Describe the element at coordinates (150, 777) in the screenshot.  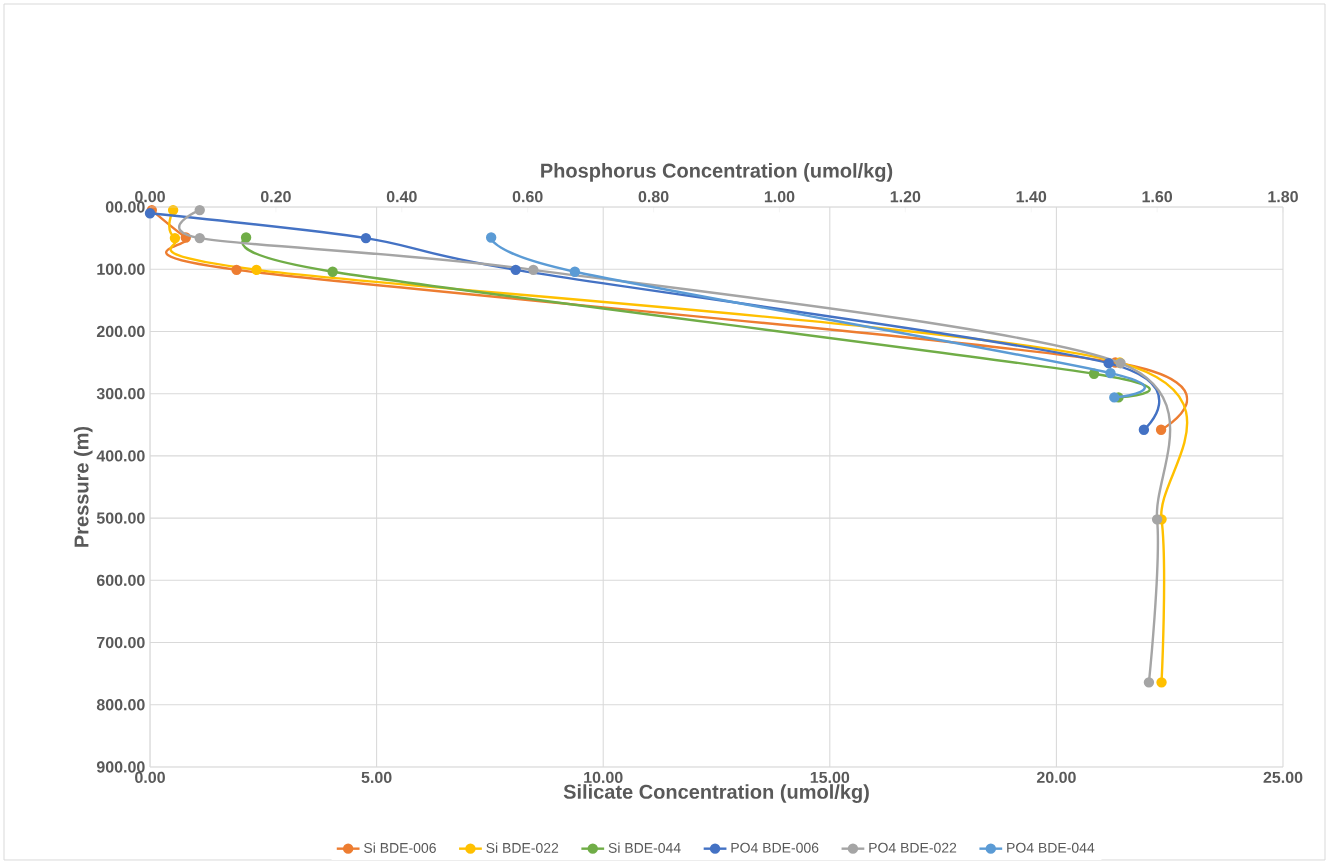
I see `x-tick-label: 0.00` at that location.